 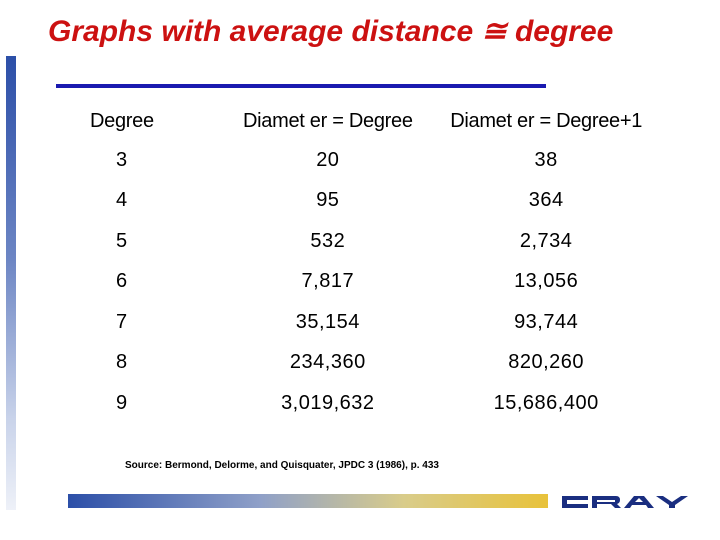 What do you see at coordinates (122, 120) in the screenshot?
I see `column-header: Degree` at bounding box center [122, 120].